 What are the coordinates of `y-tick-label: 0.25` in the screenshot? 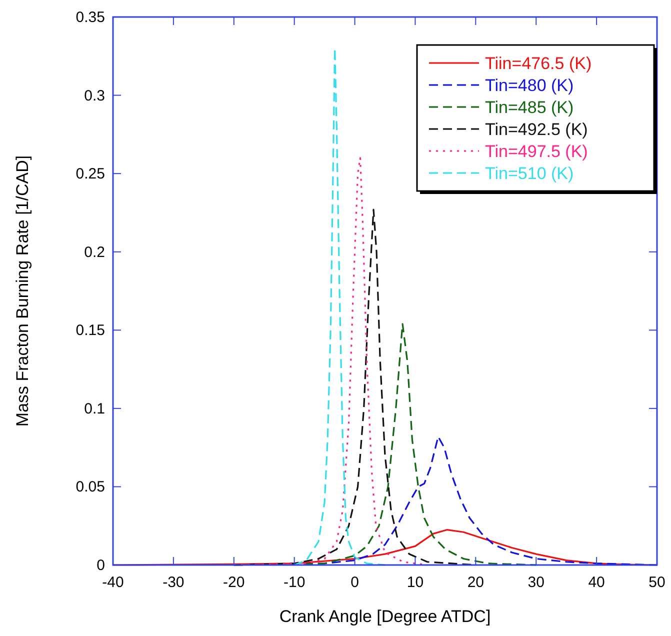 It's located at (90, 174).